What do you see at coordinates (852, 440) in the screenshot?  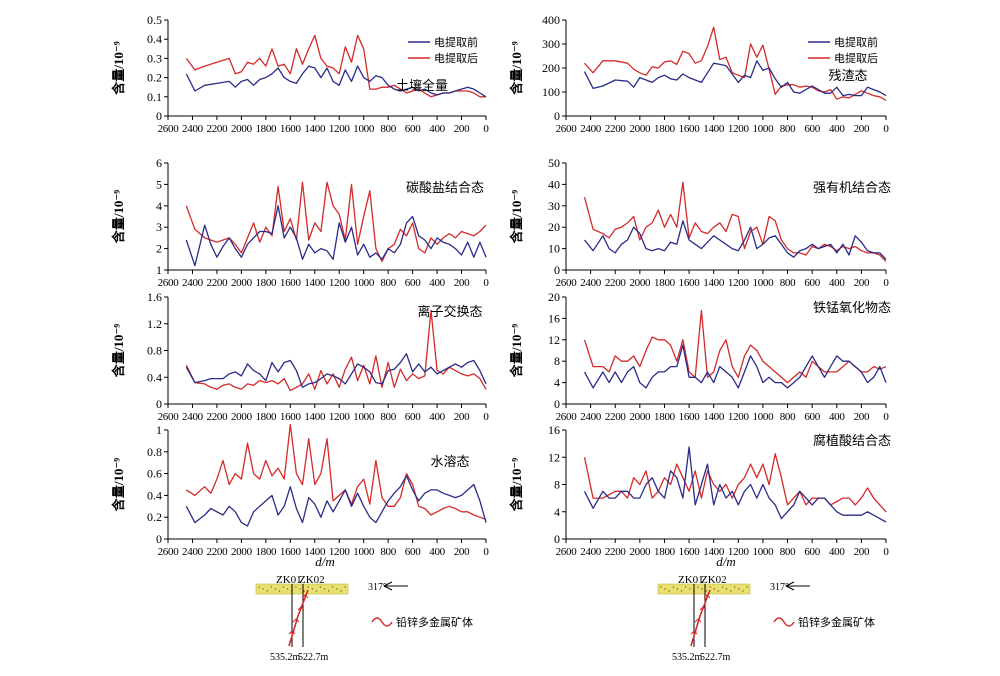 I see `chart-title: 腐植酸结合态` at bounding box center [852, 440].